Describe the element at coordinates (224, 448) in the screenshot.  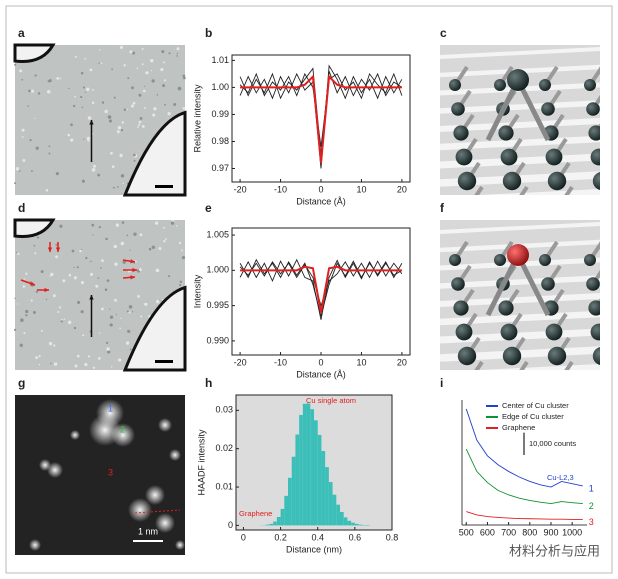
I see `y-tick-label: 0.02` at that location.